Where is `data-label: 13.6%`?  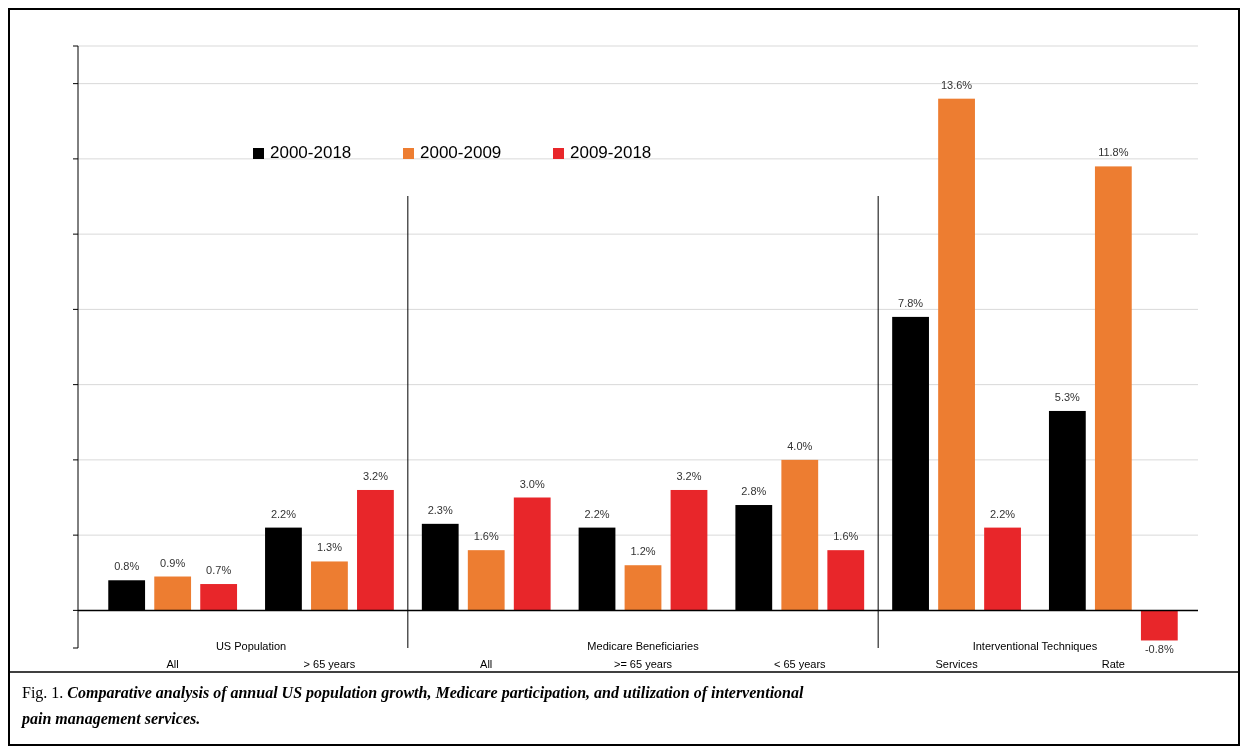 data-label: 13.6% is located at coordinates (956, 84).